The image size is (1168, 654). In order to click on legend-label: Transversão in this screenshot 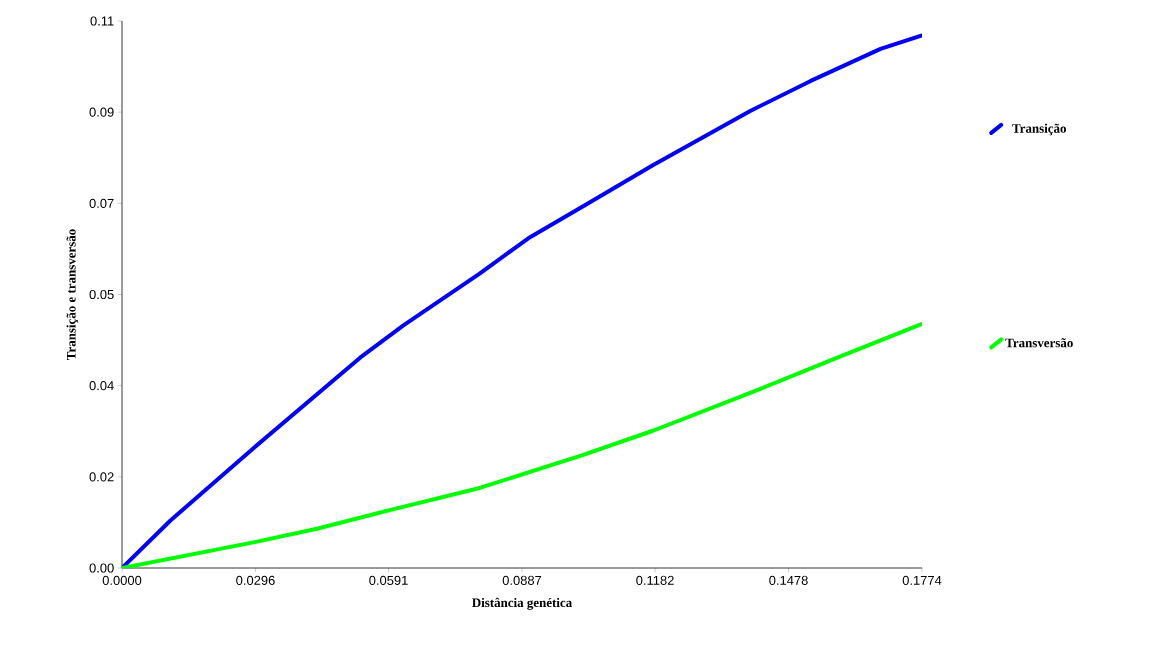, I will do `click(1039, 343)`.